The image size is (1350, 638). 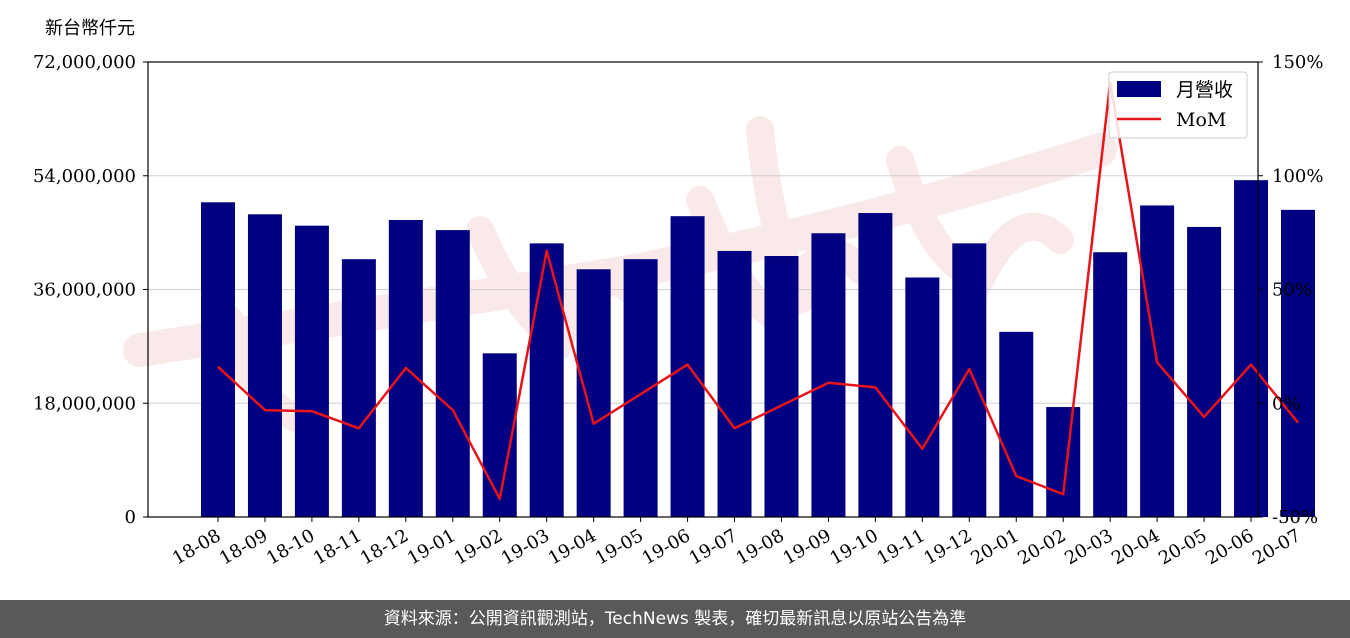 What do you see at coordinates (84, 290) in the screenshot?
I see `left-axis-tick-label: 36,000,000` at bounding box center [84, 290].